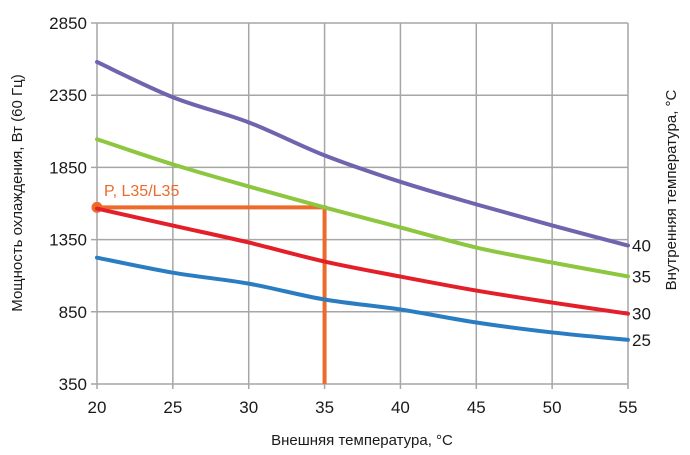  I want to click on series-end-label-35: 35, so click(641, 276).